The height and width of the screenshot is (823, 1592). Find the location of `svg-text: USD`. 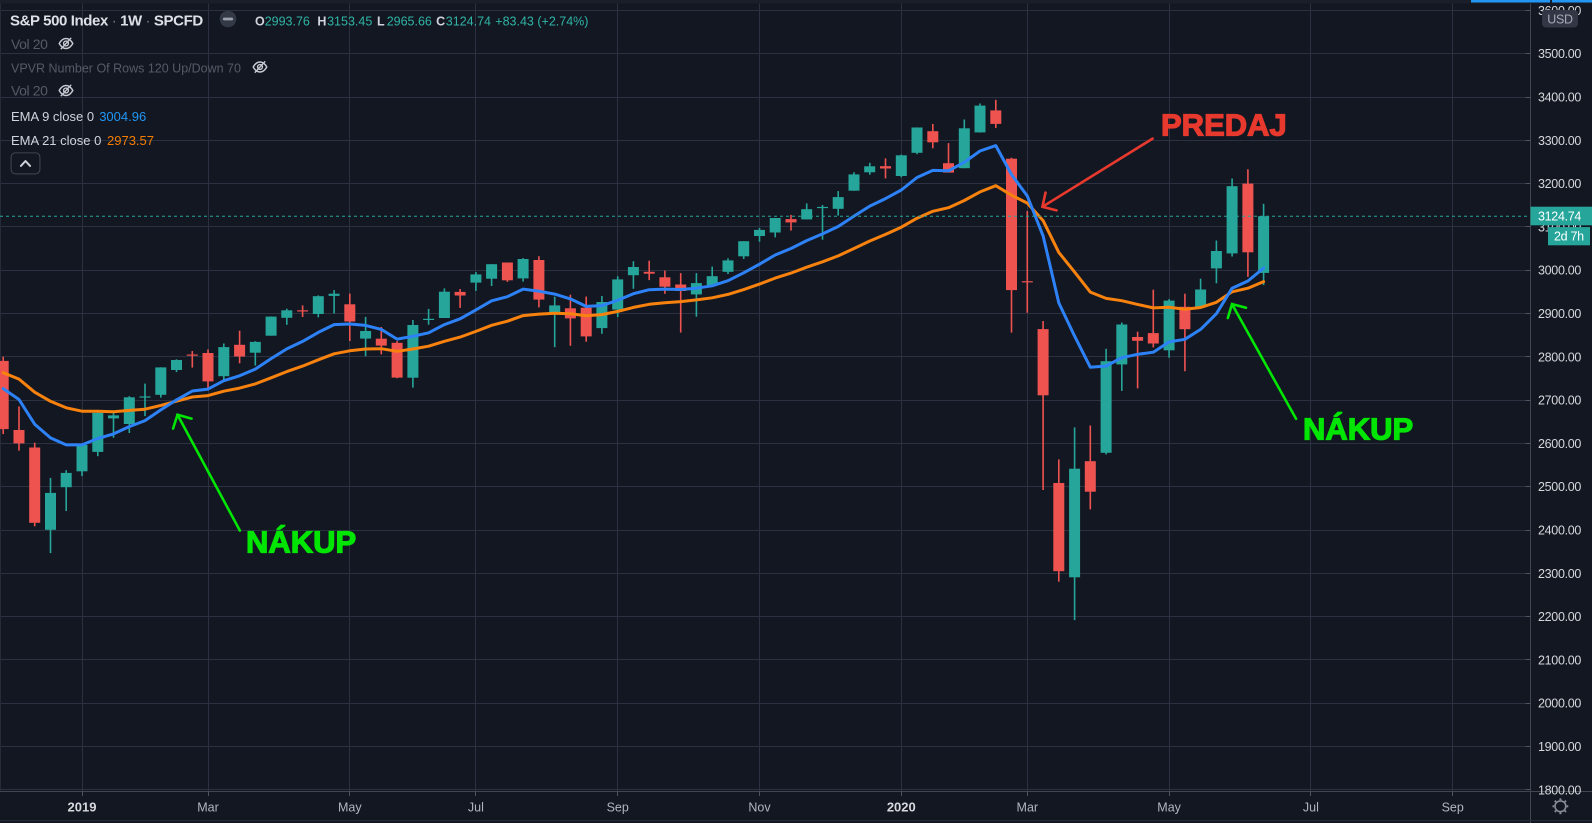

svg-text: USD is located at coordinates (1560, 20).